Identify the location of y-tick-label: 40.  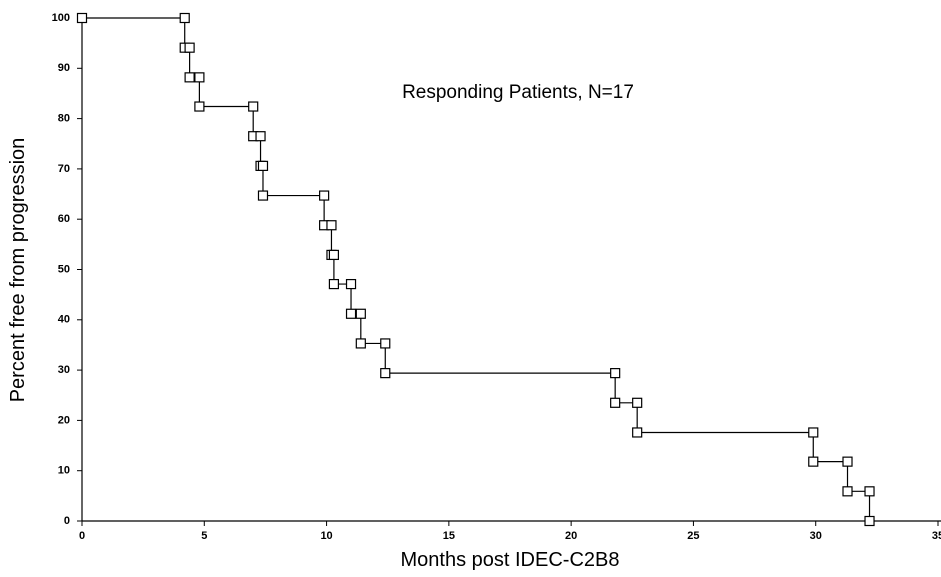
(64, 320).